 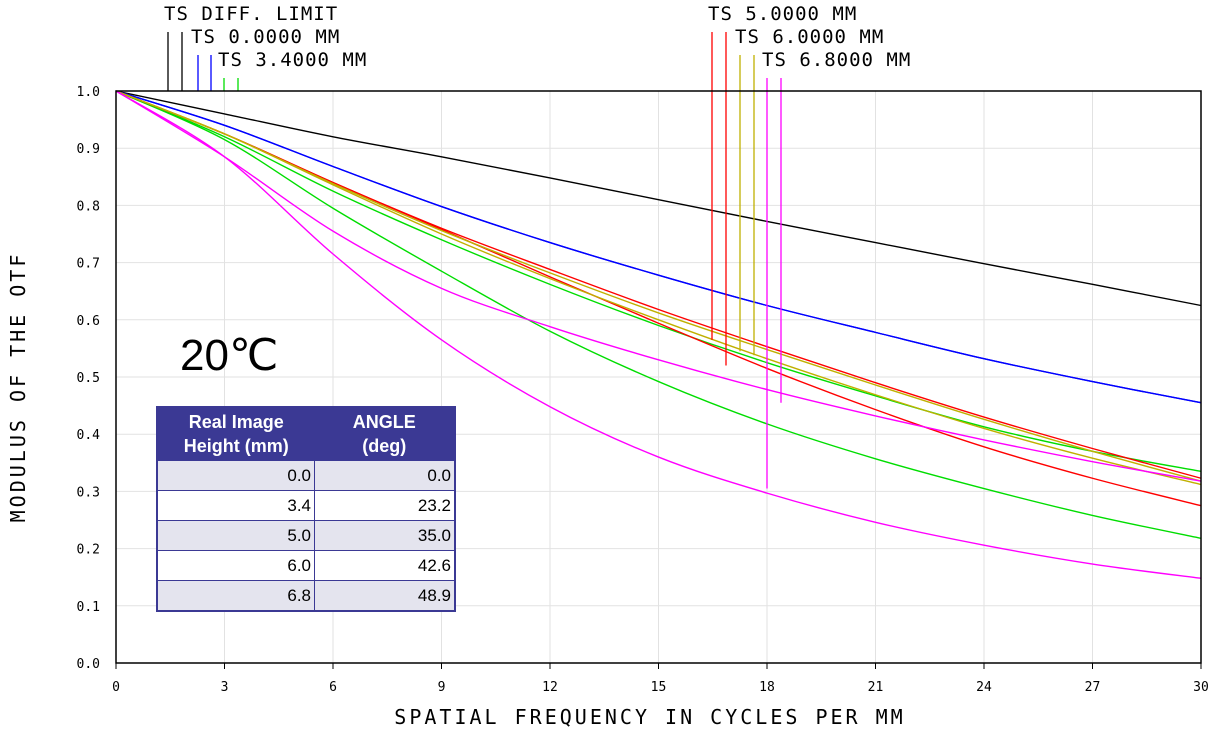 I want to click on legend-label: TS 5.0000 MM, so click(x=782, y=14).